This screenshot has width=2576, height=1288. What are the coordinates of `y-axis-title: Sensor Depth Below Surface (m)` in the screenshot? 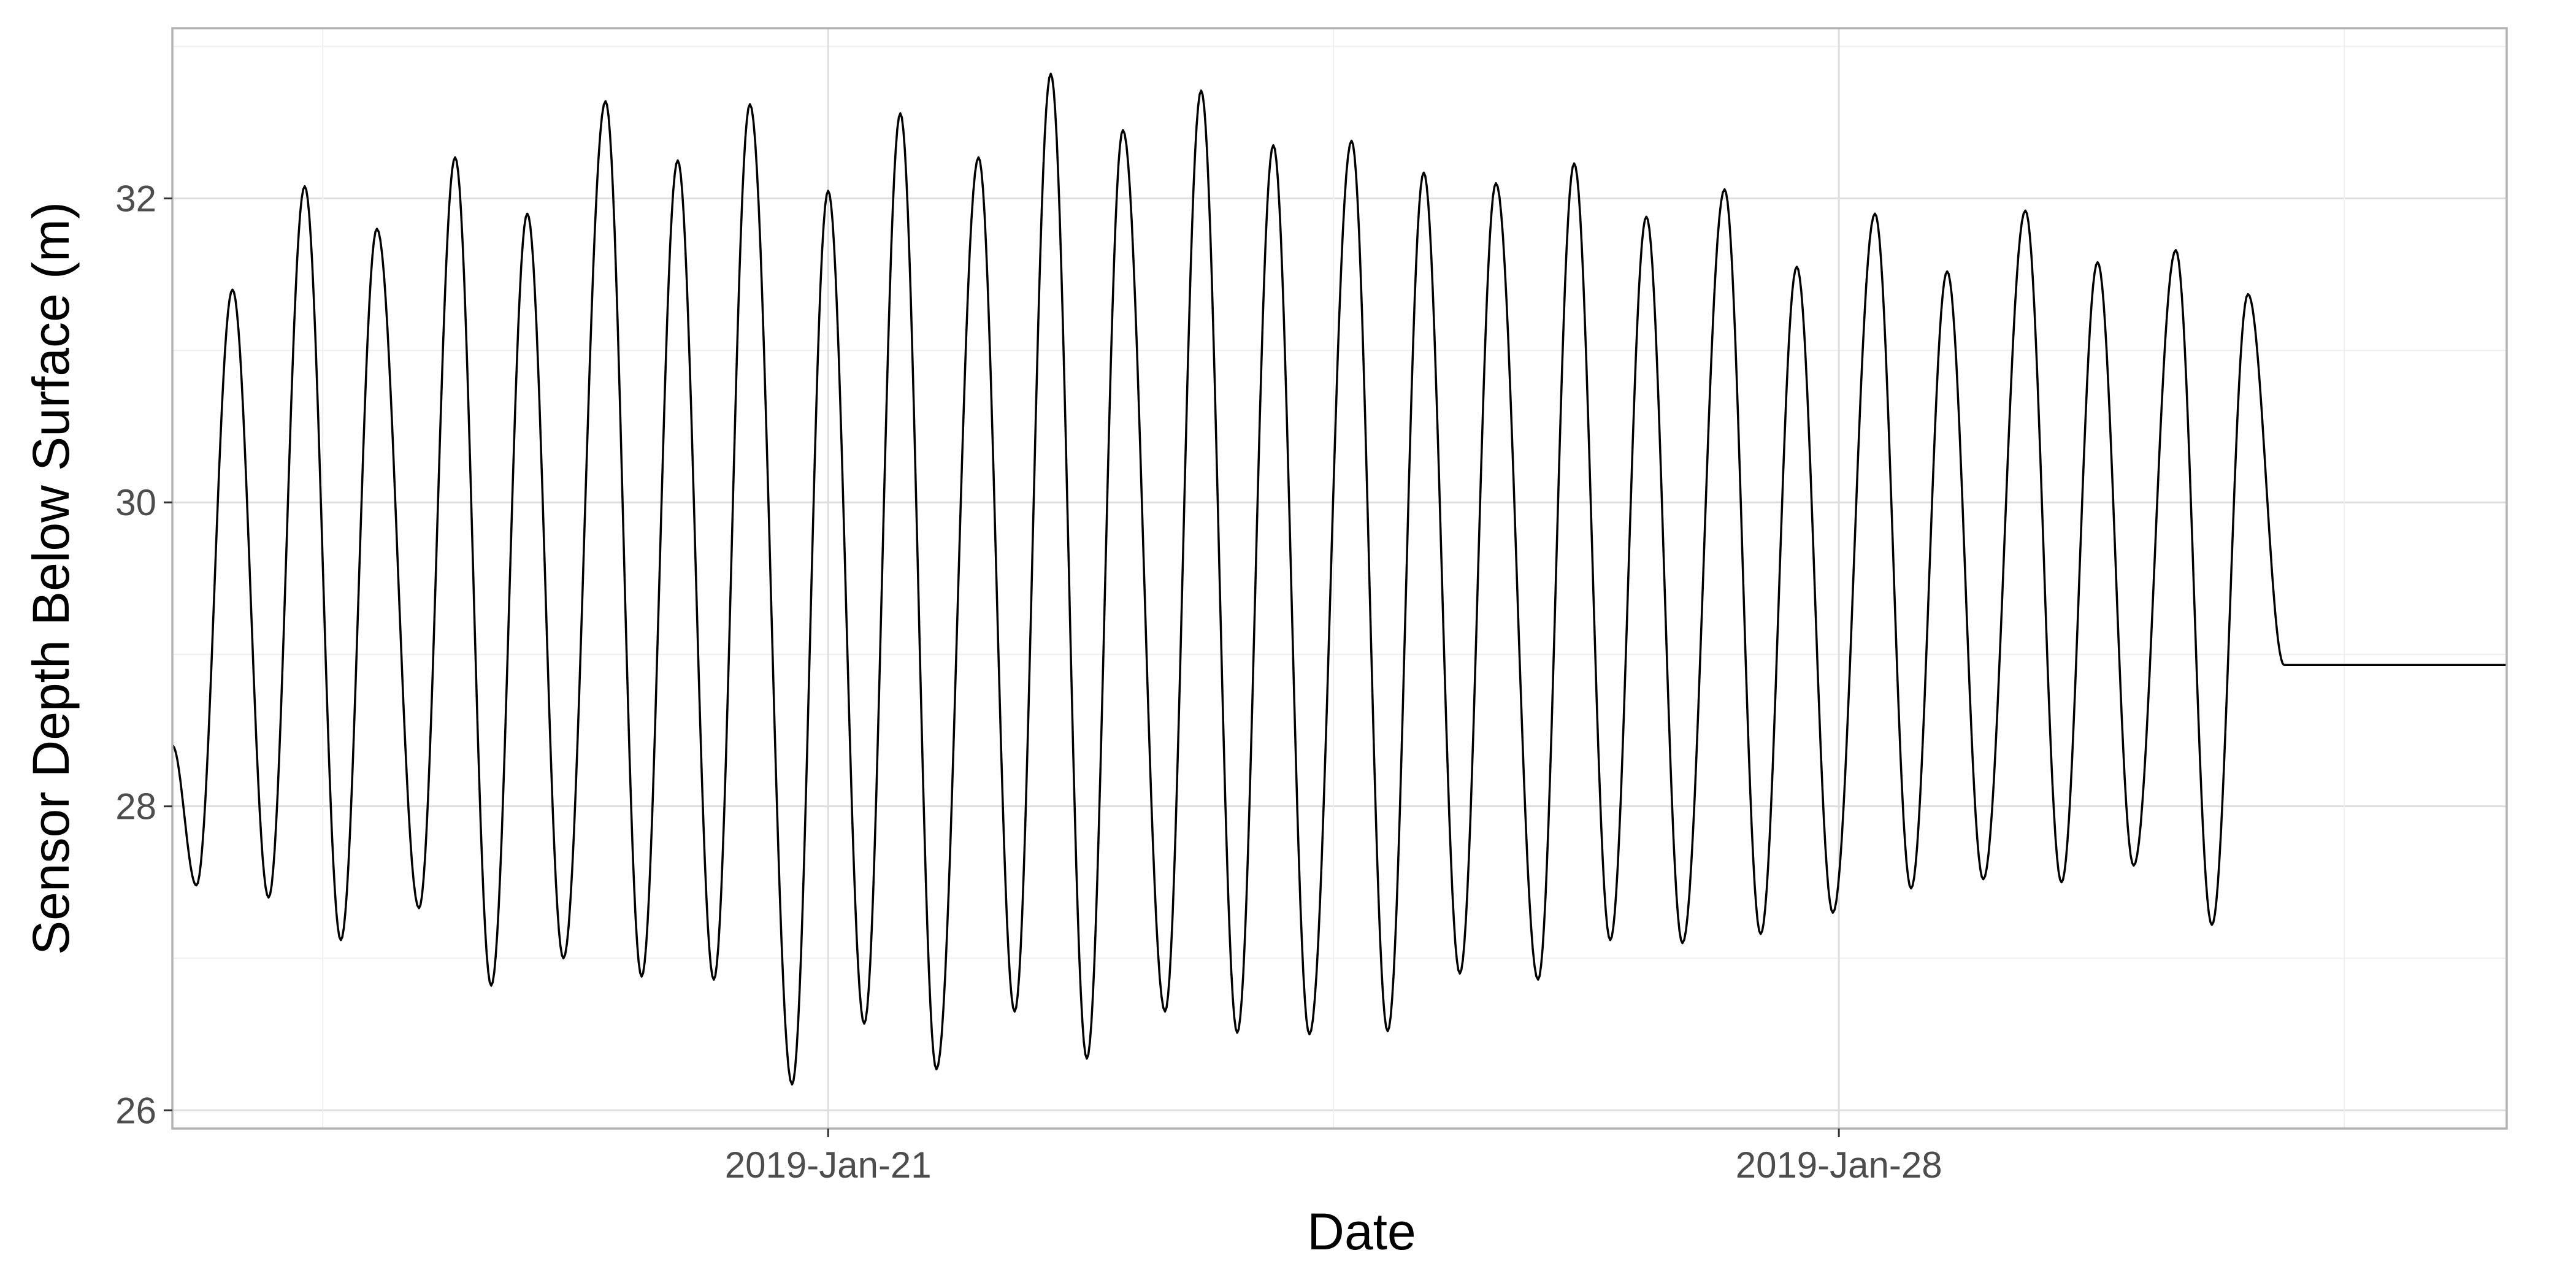 It's located at (51, 578).